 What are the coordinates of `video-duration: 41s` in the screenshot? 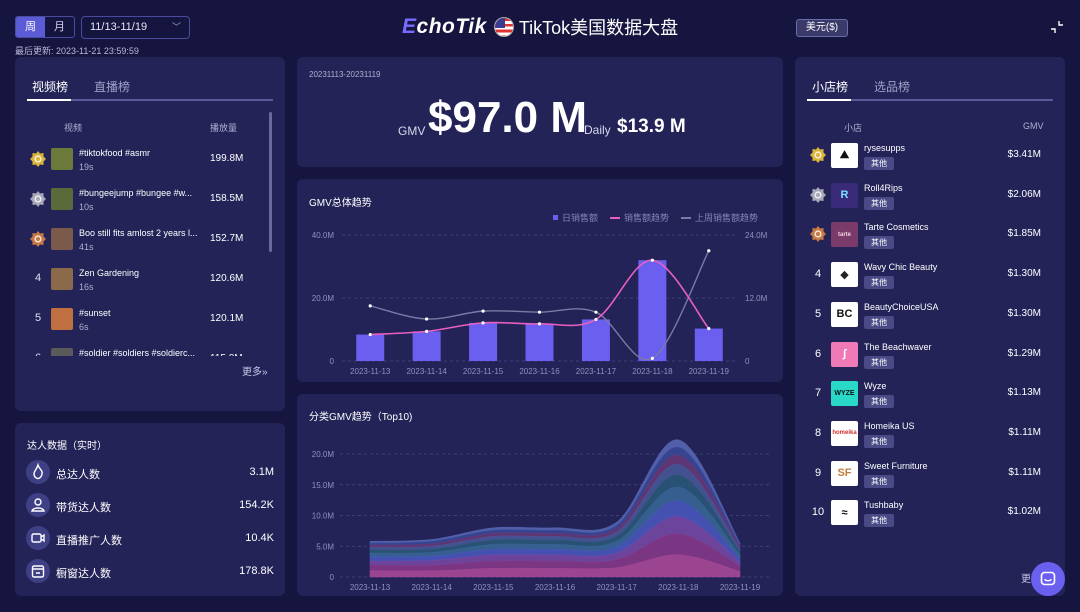 It's located at (86, 247).